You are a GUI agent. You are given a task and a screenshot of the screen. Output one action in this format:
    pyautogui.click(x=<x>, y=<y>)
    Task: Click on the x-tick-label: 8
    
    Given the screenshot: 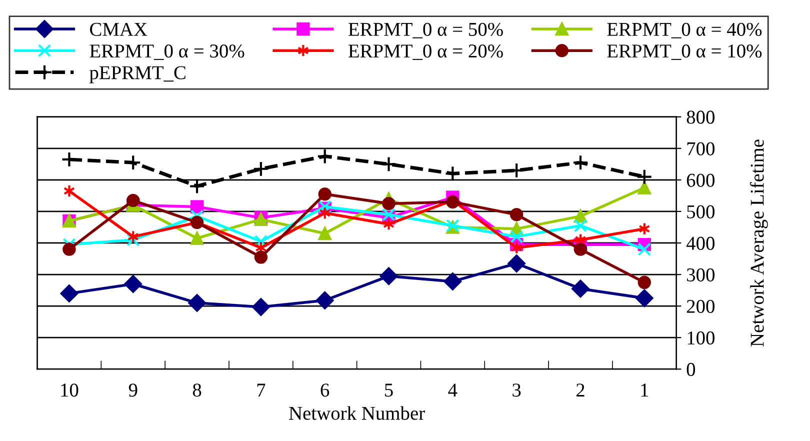 What is the action you would take?
    pyautogui.click(x=197, y=390)
    